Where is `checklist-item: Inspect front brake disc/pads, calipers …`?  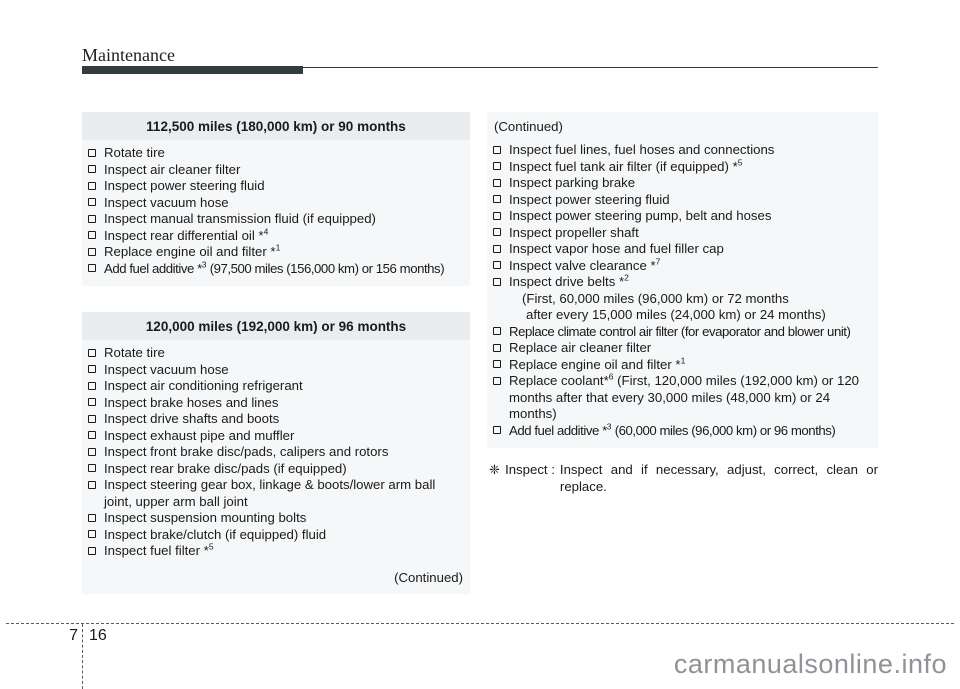
checklist-item: Inspect front brake disc/pads, calipers … is located at coordinates (276, 452).